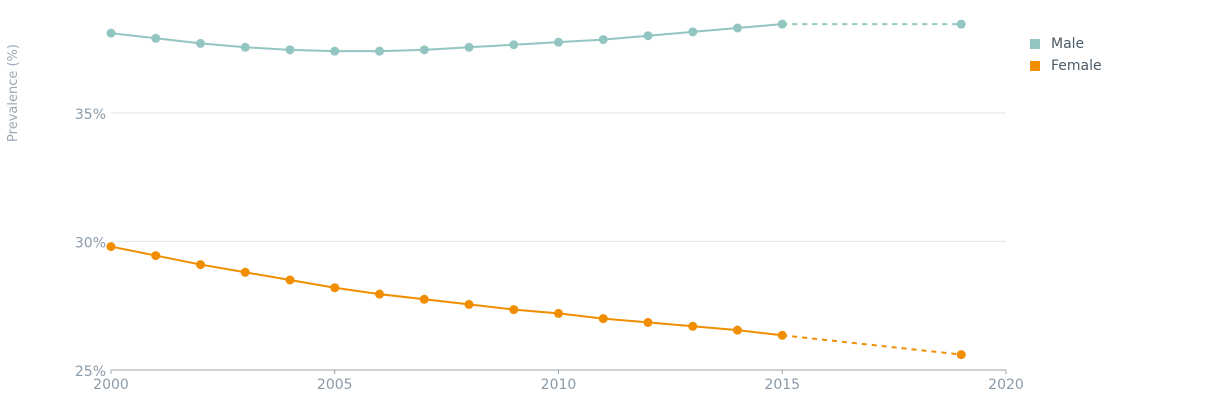 The height and width of the screenshot is (403, 1230). Describe the element at coordinates (872, 345) in the screenshot. I see `projection-line-female` at that location.